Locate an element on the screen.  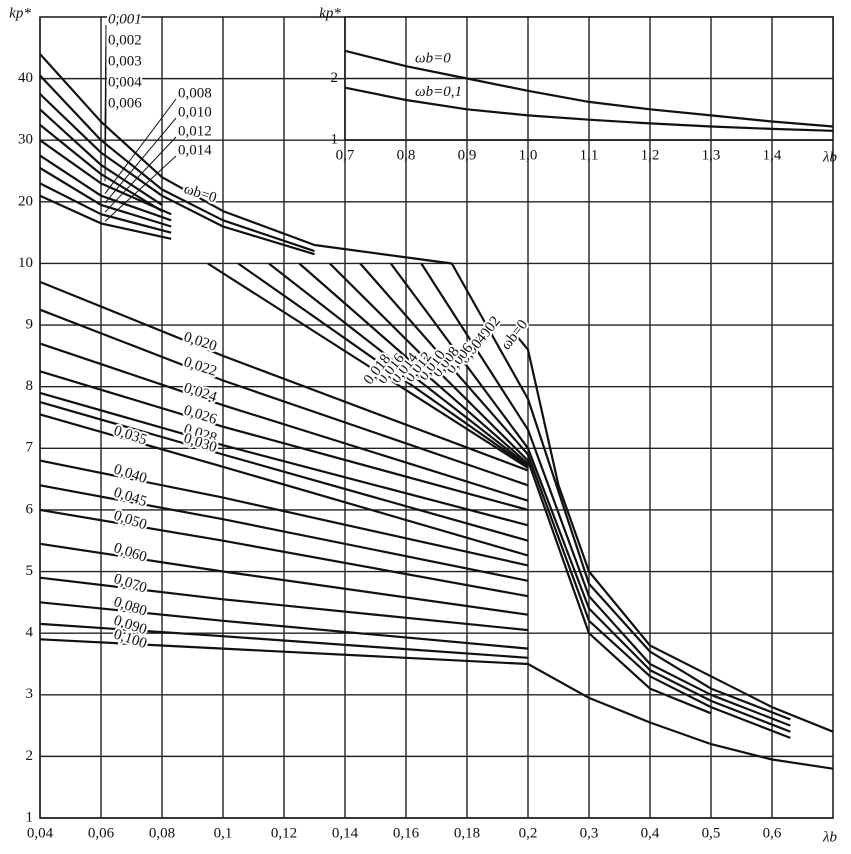
series-label: ωb=0 is located at coordinates (433, 58).